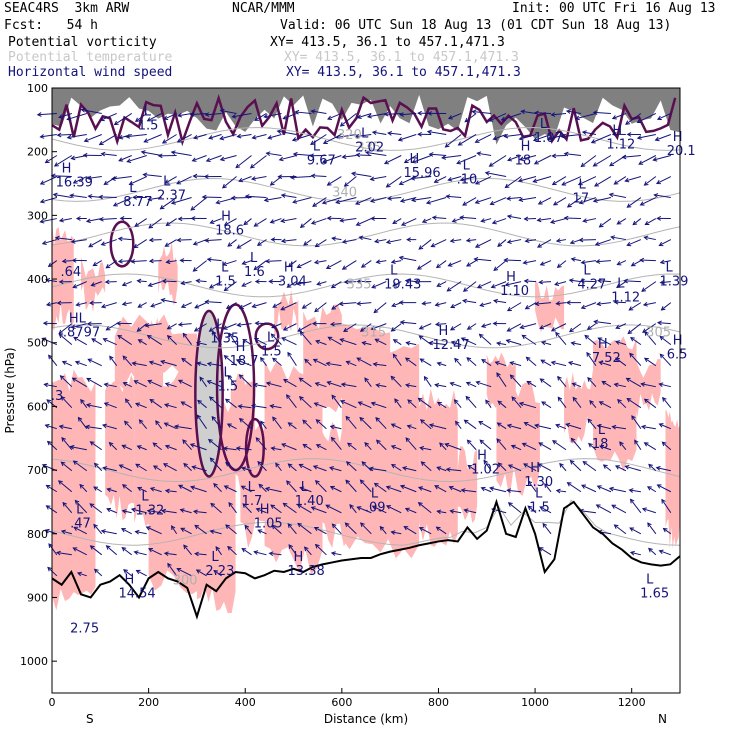 The height and width of the screenshot is (740, 740). I want to click on y-tick-label: 900, so click(37, 597).